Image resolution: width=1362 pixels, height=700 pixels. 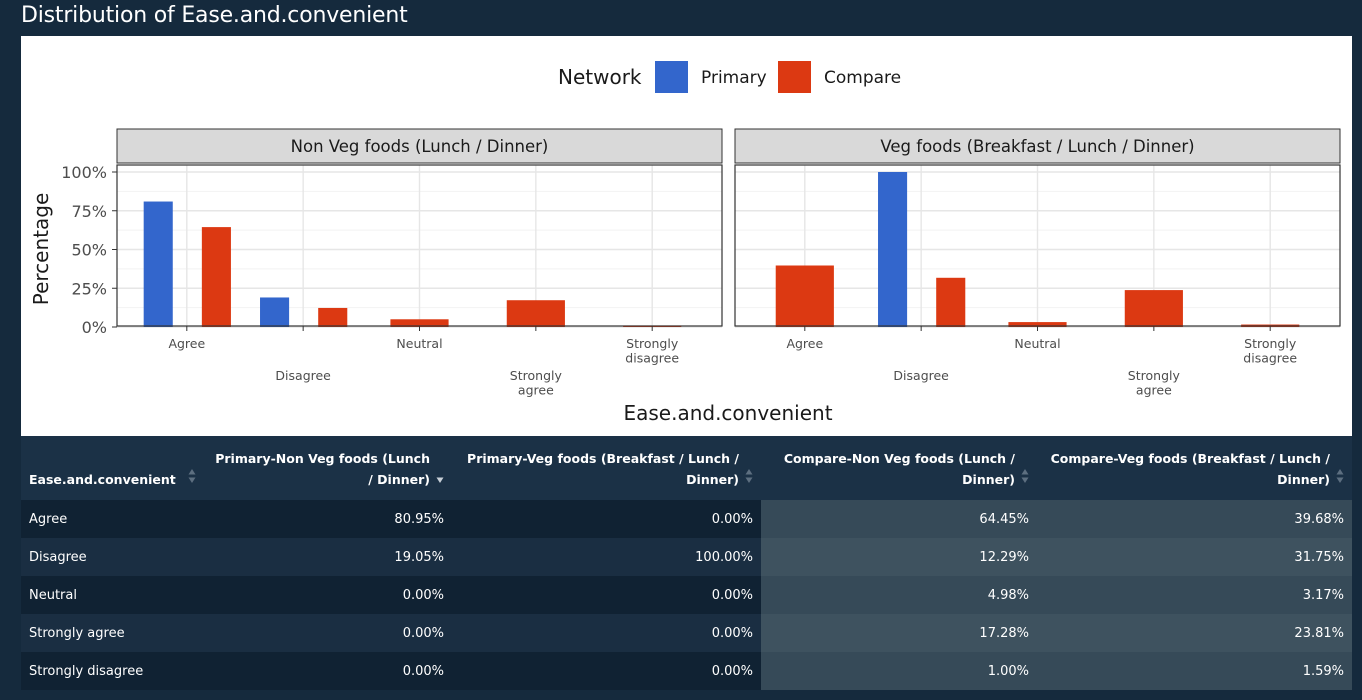 What do you see at coordinates (1194, 557) in the screenshot?
I see `table-cell: 31.75%` at bounding box center [1194, 557].